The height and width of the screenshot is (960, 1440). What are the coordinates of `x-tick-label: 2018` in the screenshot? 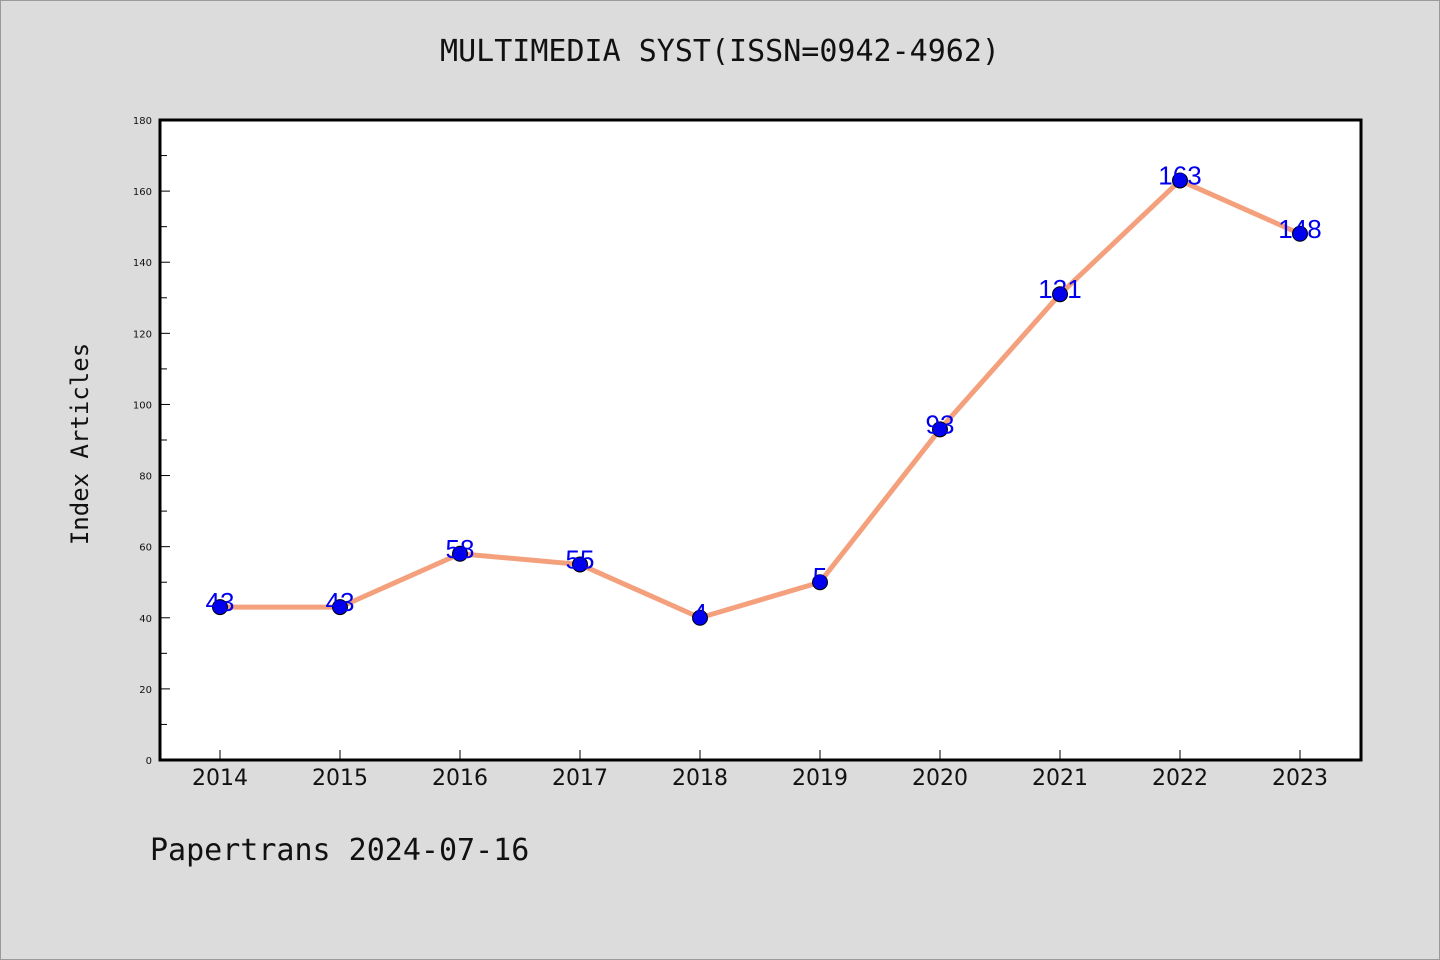 It's located at (700, 778).